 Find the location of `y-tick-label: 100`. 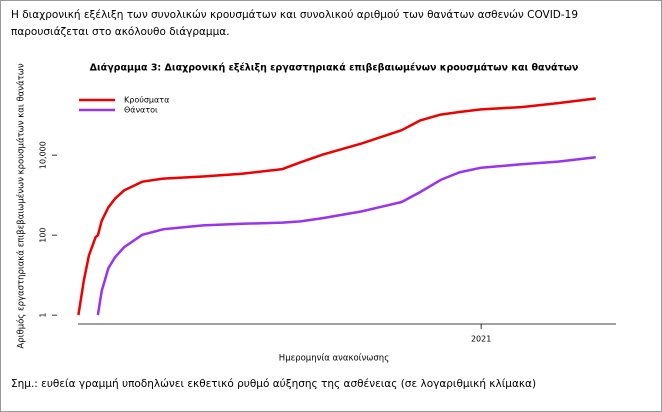

y-tick-label: 100 is located at coordinates (43, 234).